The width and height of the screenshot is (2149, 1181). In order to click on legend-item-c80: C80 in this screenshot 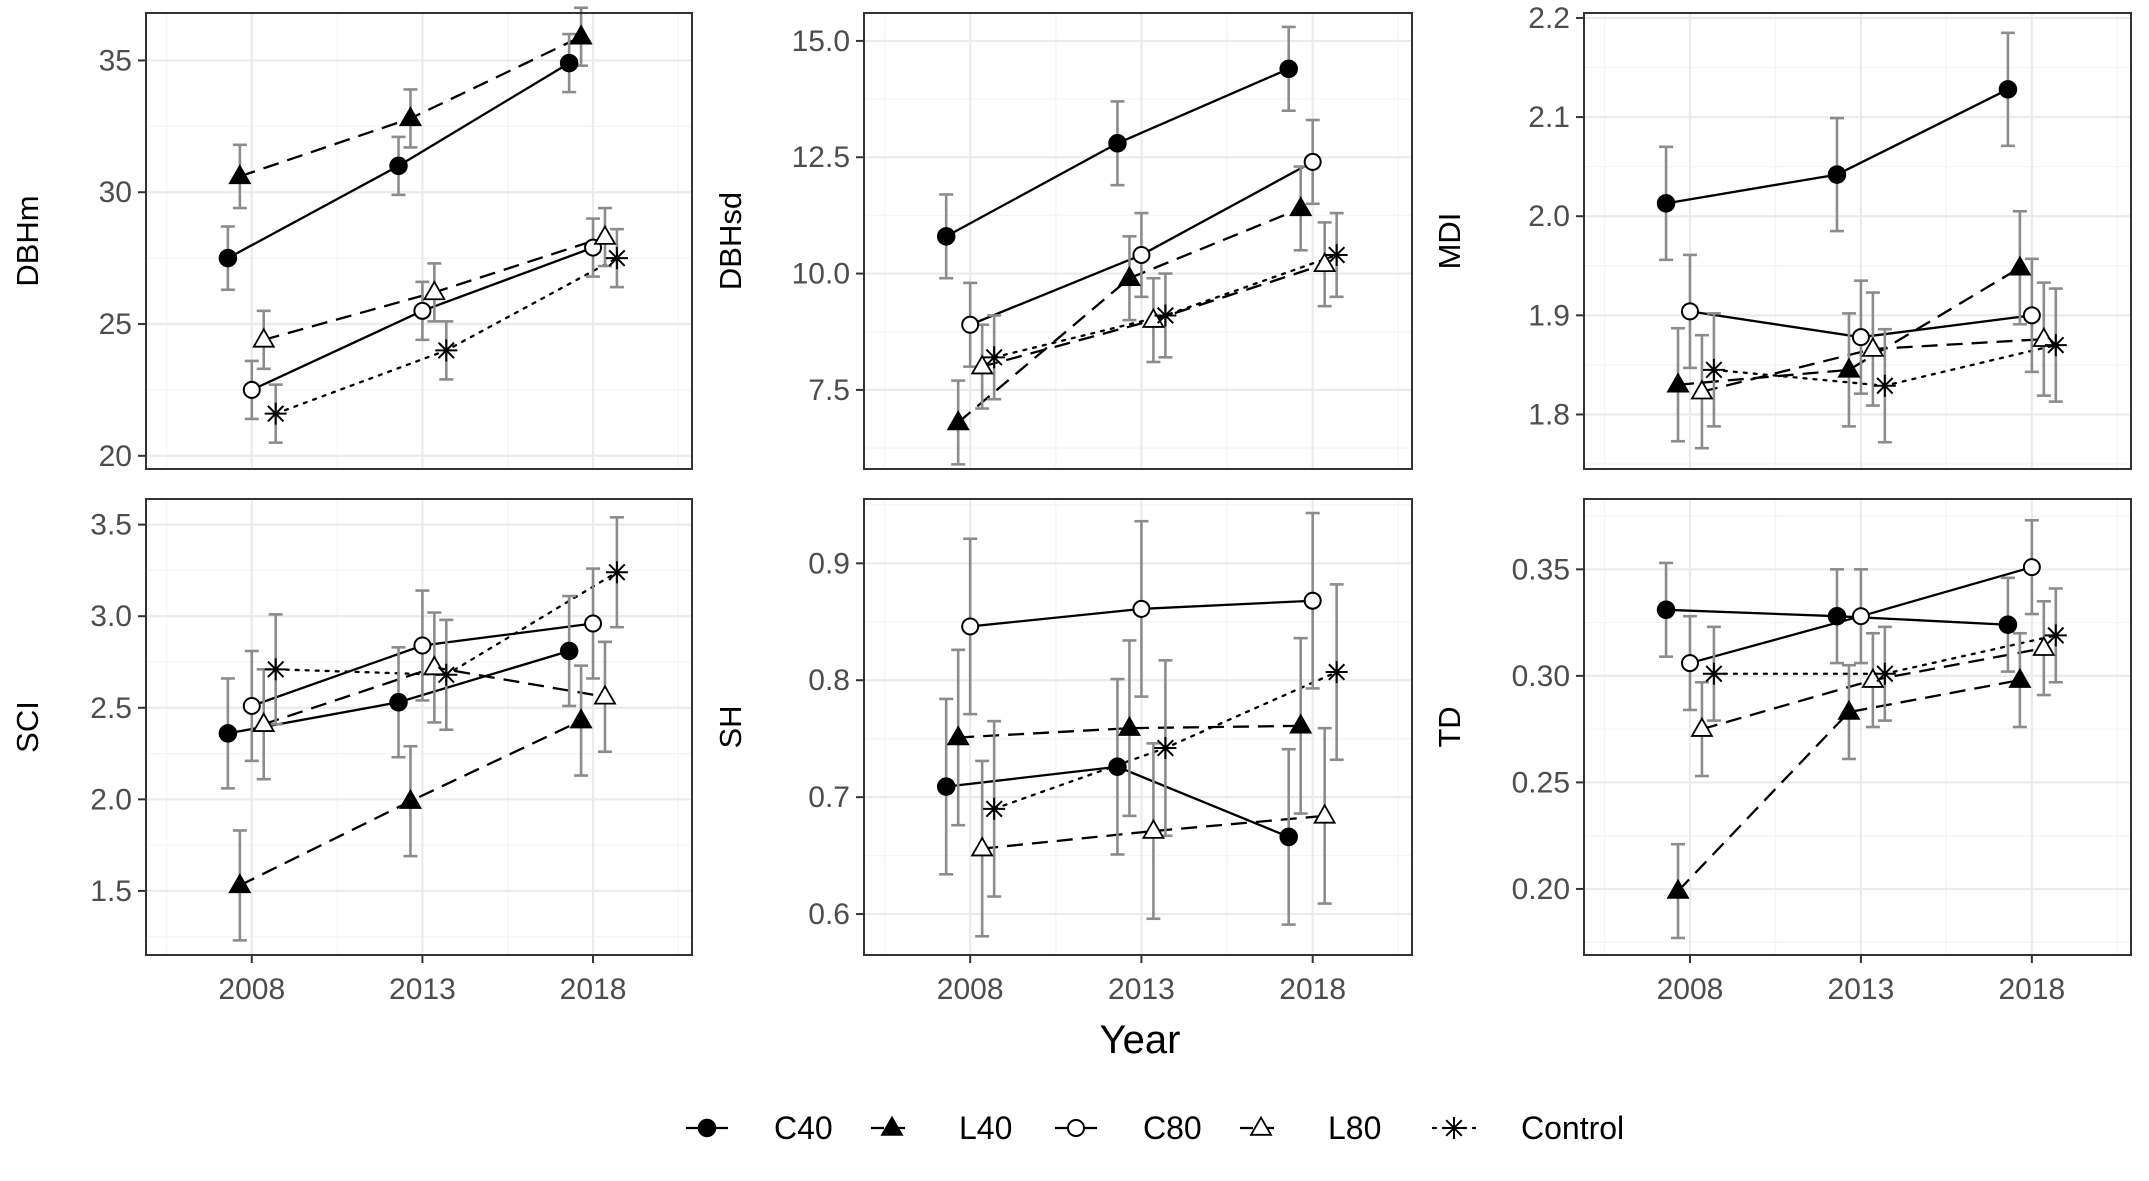, I will do `click(1128, 1128)`.